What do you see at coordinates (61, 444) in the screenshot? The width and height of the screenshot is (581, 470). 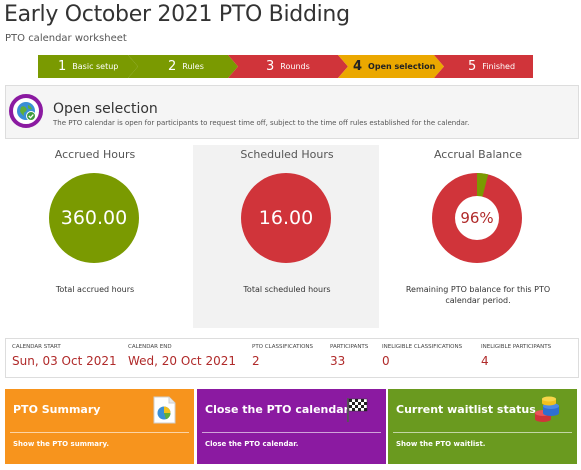 I see `card-description: Show the PTO summary.` at bounding box center [61, 444].